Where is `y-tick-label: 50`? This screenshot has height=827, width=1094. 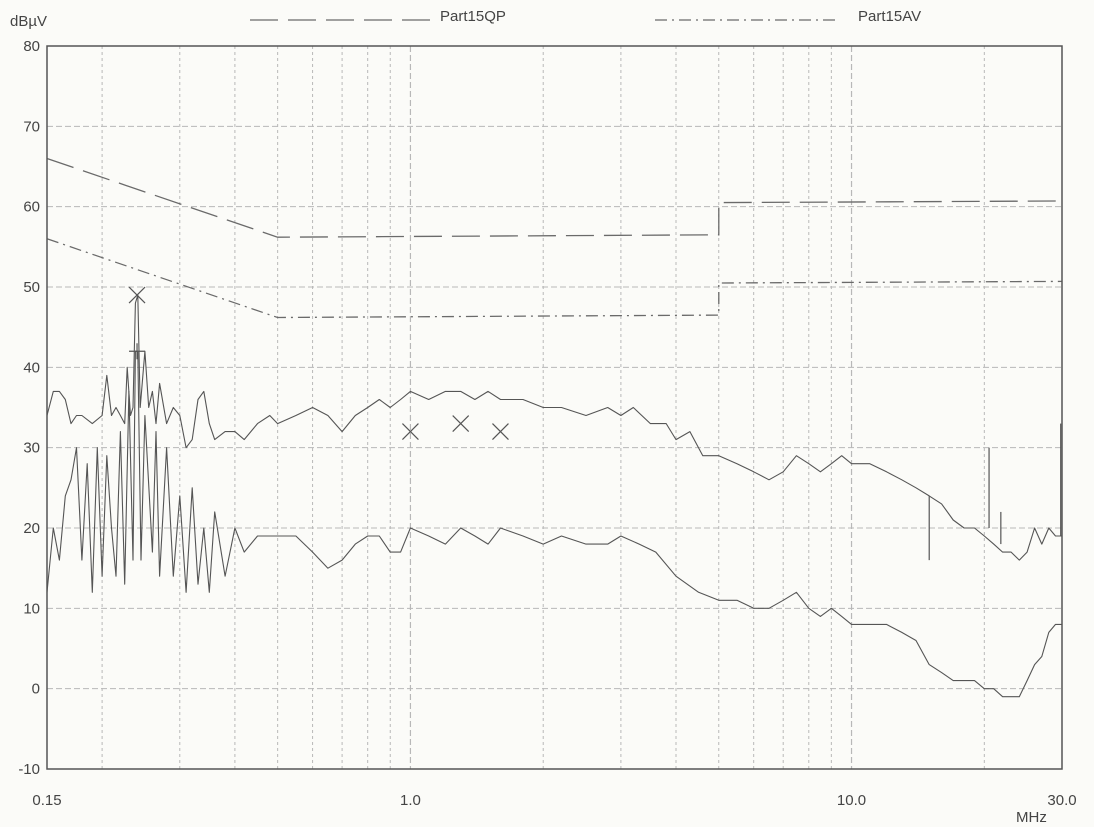
y-tick-label: 50 is located at coordinates (31, 287).